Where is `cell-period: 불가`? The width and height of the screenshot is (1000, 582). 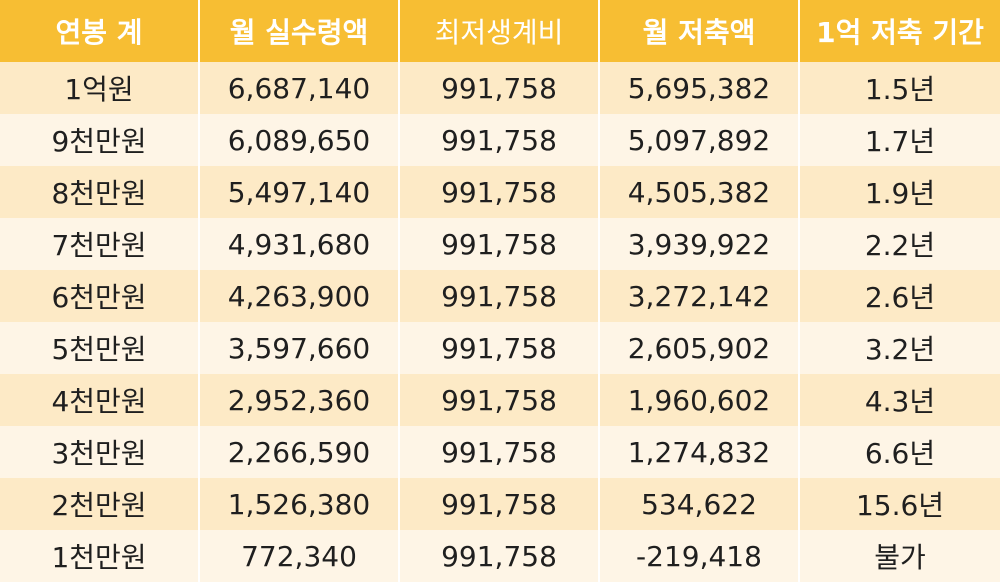 cell-period: 불가 is located at coordinates (900, 556).